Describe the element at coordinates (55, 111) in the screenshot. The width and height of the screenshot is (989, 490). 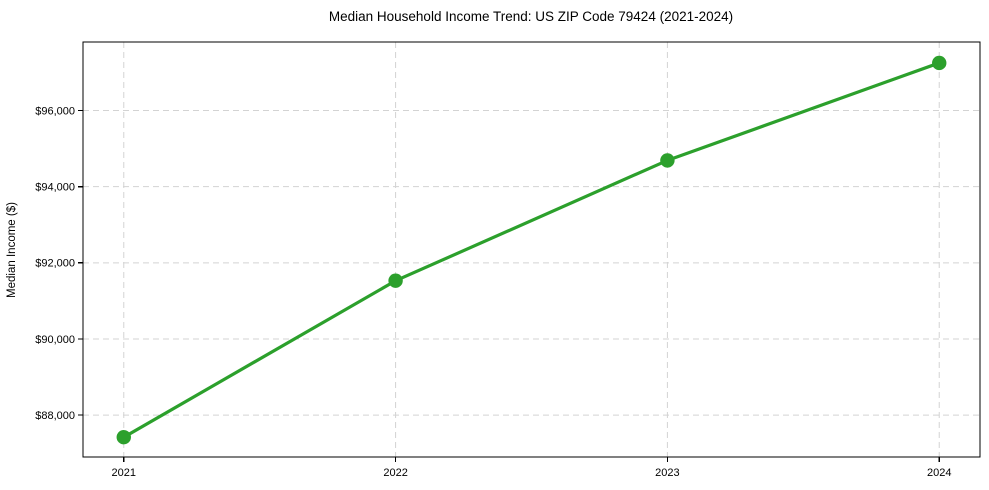
I see `y-tick-label: $96,000` at that location.